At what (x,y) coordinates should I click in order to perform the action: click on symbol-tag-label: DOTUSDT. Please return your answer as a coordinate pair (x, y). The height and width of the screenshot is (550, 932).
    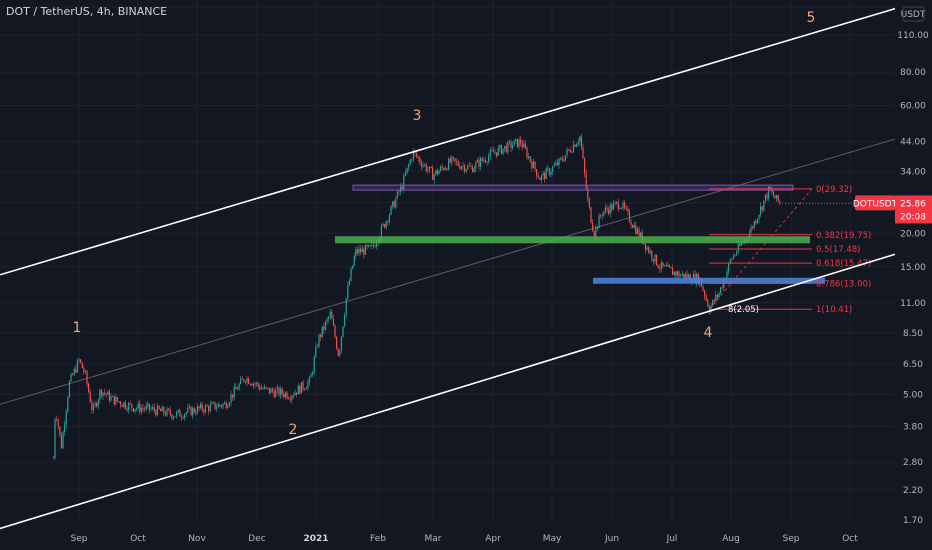
    Looking at the image, I should click on (875, 204).